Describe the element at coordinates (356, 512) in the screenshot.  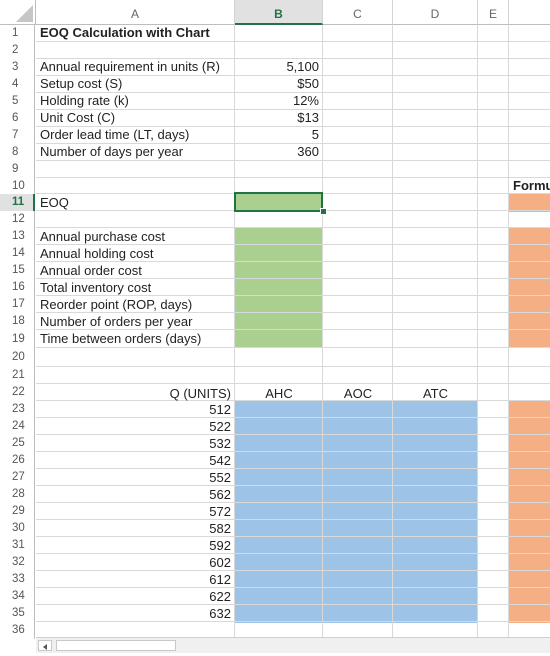
I see `table-range-b23-d35` at that location.